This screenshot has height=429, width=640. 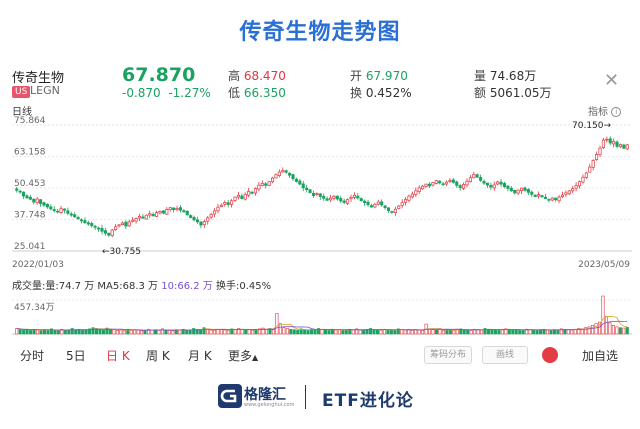 I want to click on last-price: 67.870, so click(x=159, y=75).